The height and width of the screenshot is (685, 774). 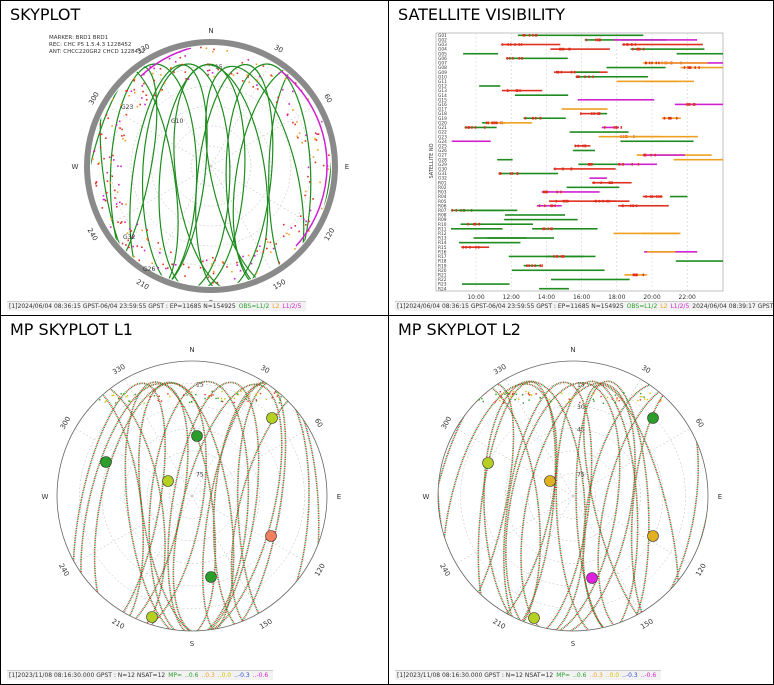 What do you see at coordinates (442, 174) in the screenshot?
I see `row-label: G31` at bounding box center [442, 174].